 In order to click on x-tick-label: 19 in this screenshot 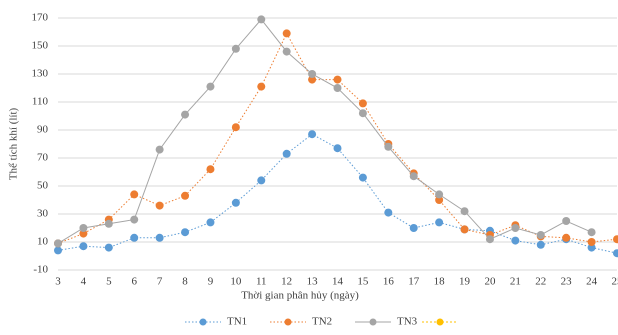, I will do `click(465, 282)`.